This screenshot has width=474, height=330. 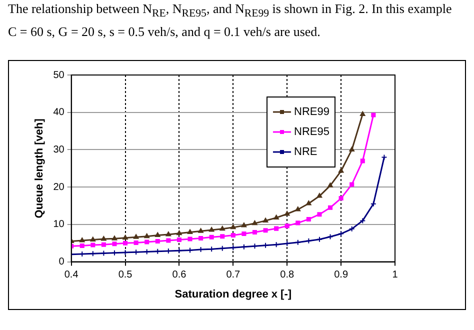 I want to click on y-tick-label: 0, so click(x=61, y=262).